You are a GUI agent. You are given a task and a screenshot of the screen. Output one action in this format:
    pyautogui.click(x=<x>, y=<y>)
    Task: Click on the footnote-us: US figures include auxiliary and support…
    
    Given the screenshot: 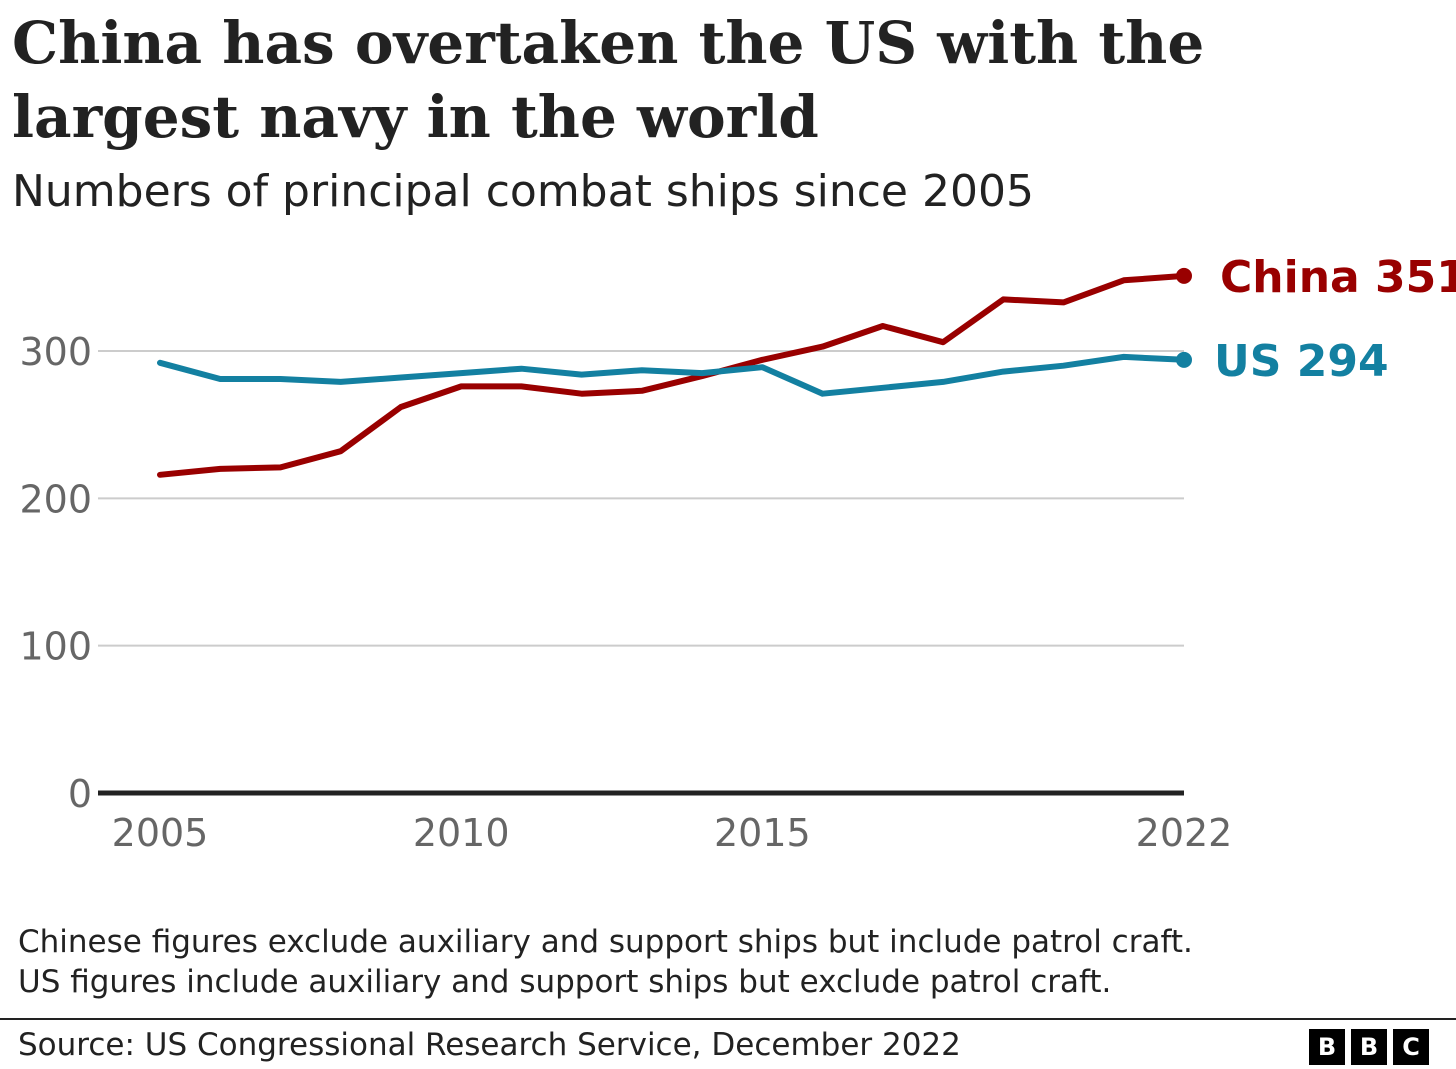 What is the action you would take?
    pyautogui.click(x=565, y=982)
    